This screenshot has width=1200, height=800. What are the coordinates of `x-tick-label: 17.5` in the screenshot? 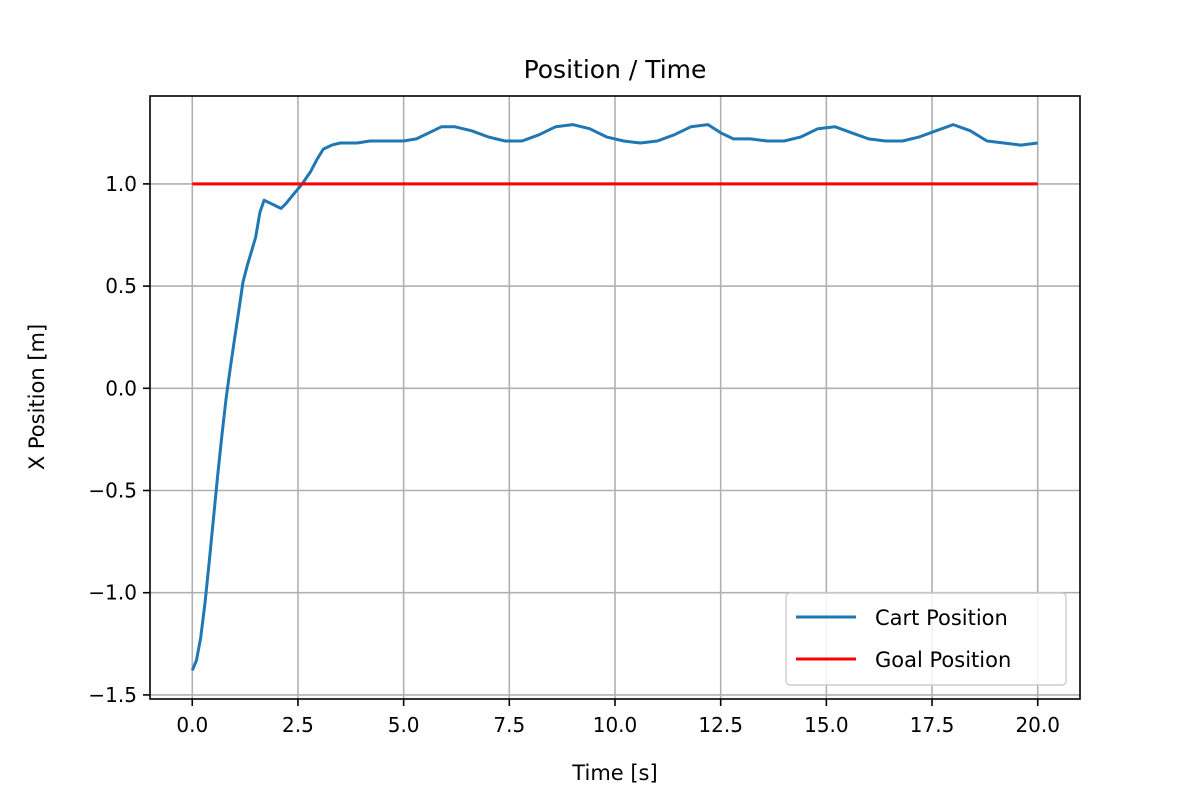 It's located at (932, 725).